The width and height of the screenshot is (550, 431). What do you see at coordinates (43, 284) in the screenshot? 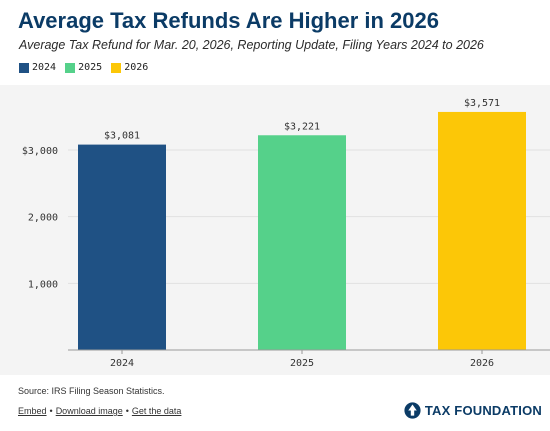
I see `y-tick-label: 1,000` at bounding box center [43, 284].